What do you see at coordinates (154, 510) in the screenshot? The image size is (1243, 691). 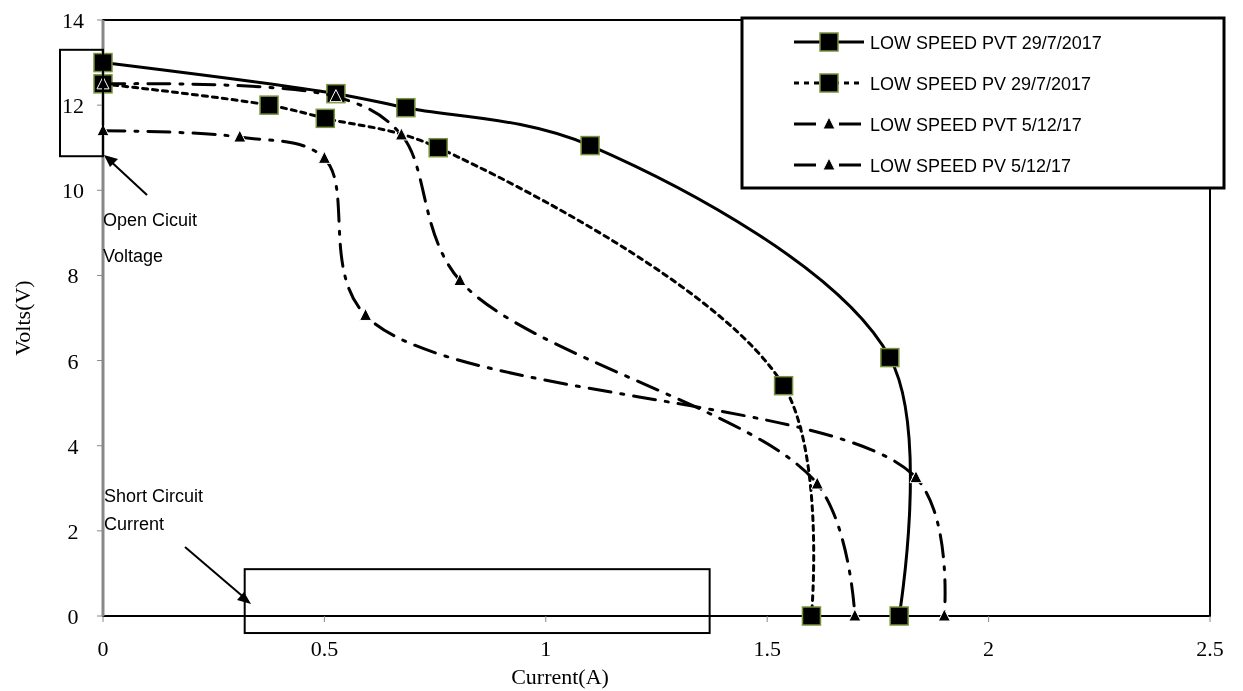 I see `annotation: Short Circuit Current` at bounding box center [154, 510].